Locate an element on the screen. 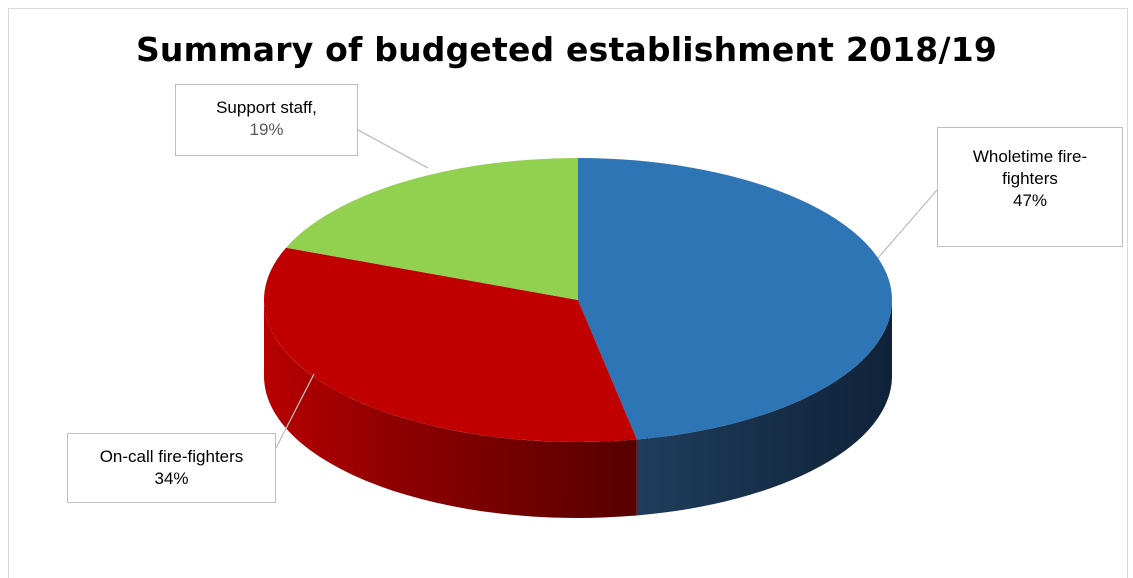  pie-side-wholetime-fire-fighters is located at coordinates (764, 408).